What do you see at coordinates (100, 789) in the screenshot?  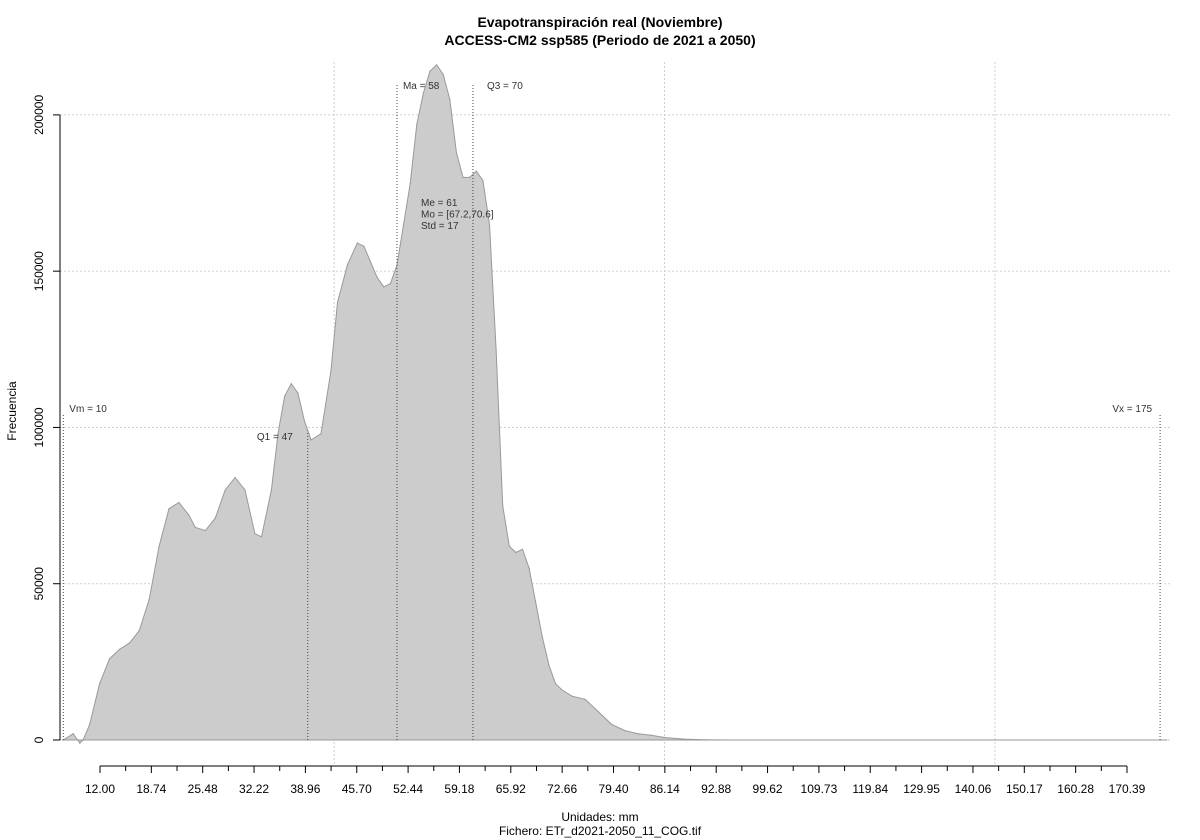 I see `x-tick-label: 12.00` at bounding box center [100, 789].